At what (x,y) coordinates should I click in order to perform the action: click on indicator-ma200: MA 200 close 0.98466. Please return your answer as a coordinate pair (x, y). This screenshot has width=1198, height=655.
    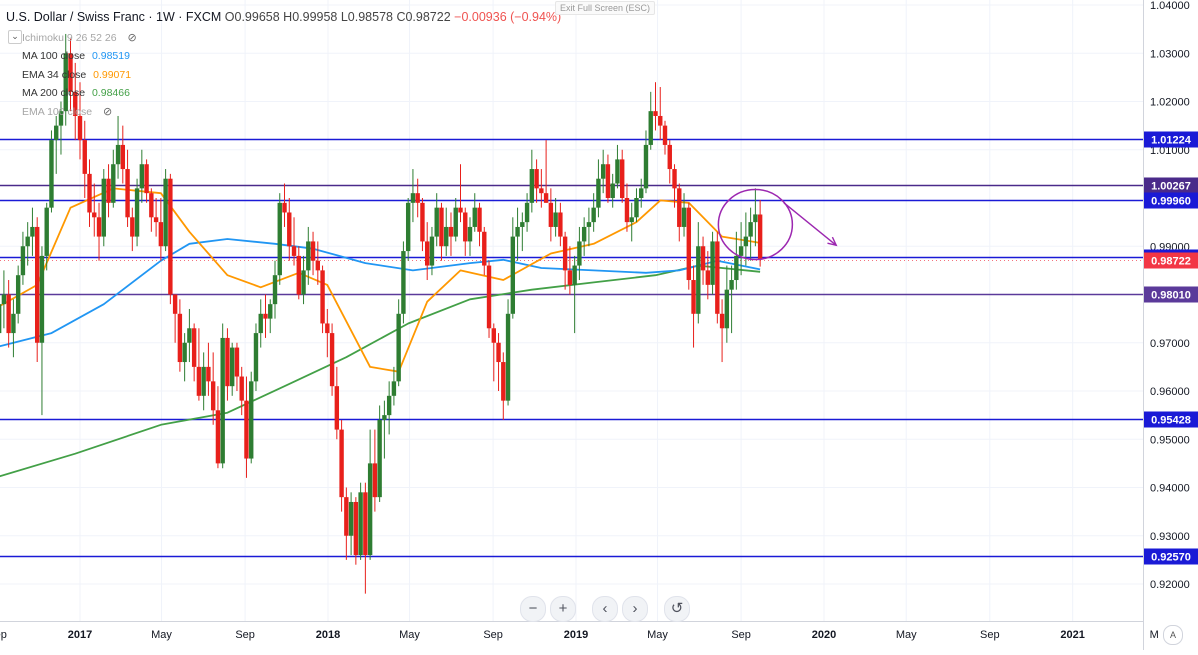
    Looking at the image, I should click on (76, 93).